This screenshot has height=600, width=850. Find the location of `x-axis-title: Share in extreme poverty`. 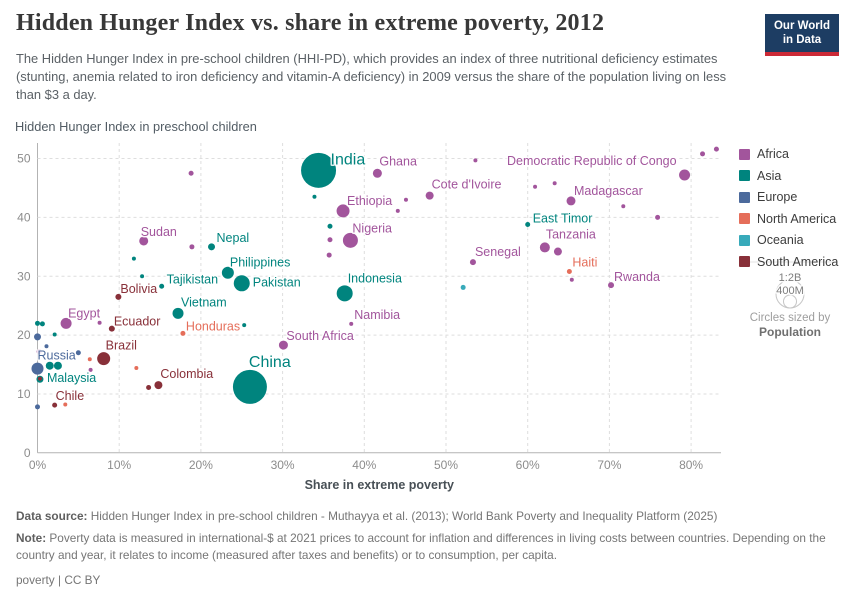

x-axis-title: Share in extreme poverty is located at coordinates (379, 485).